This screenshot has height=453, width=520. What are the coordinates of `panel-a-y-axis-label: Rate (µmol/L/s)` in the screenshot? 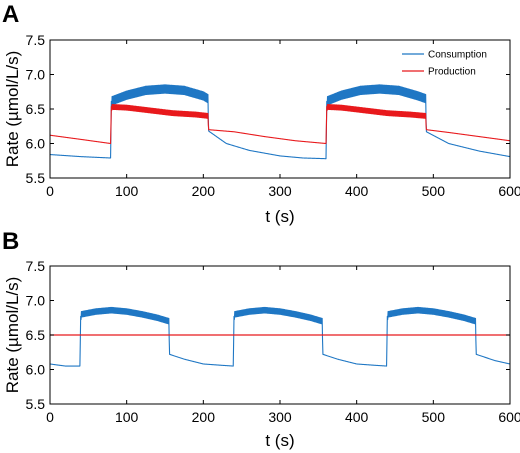 It's located at (12, 109).